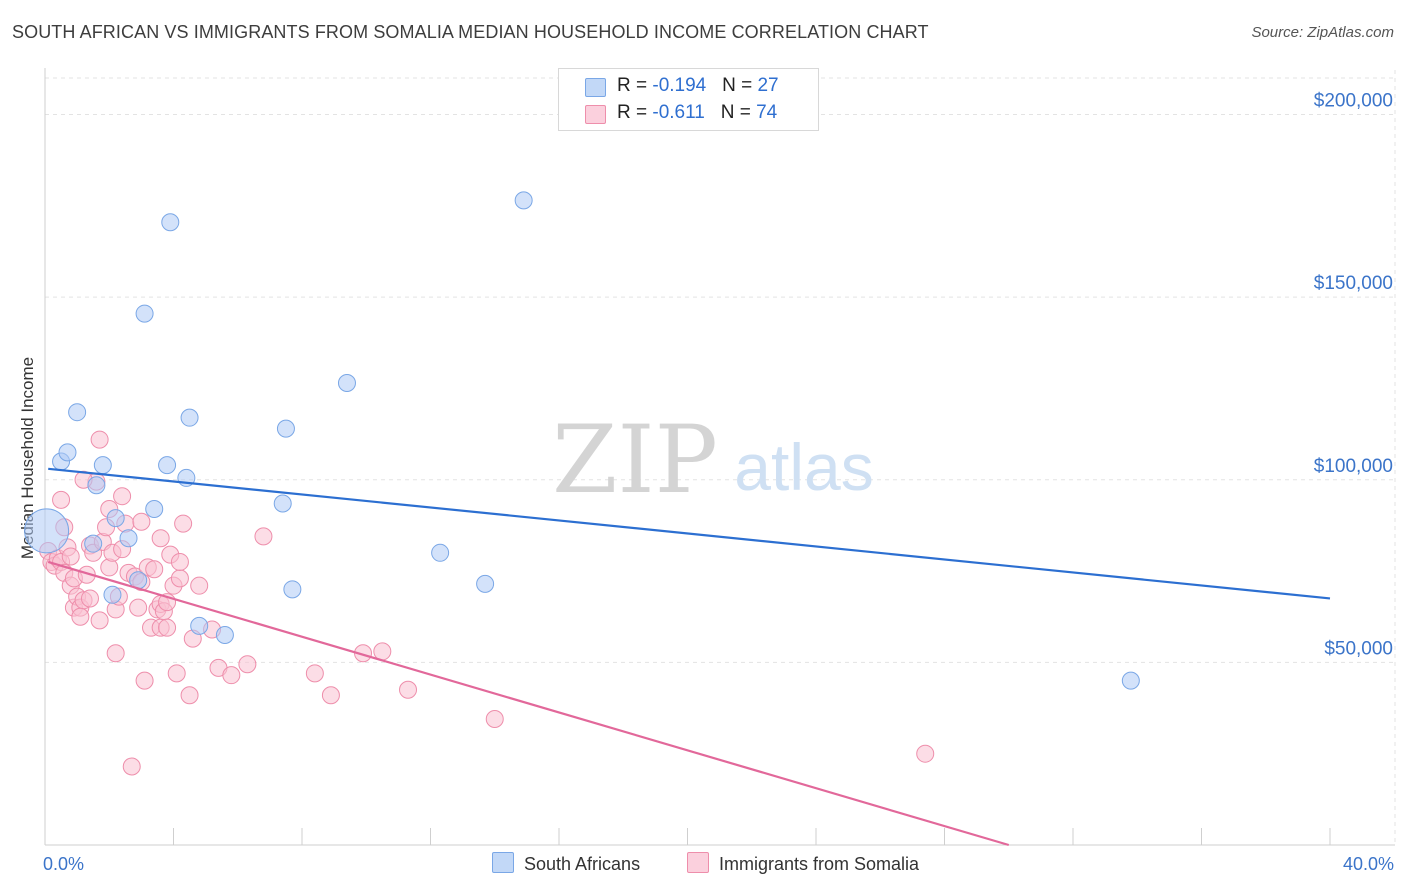 Image resolution: width=1406 pixels, height=892 pixels. Describe the element at coordinates (1353, 283) in the screenshot. I see `y-tick-label: $150,000` at that location.